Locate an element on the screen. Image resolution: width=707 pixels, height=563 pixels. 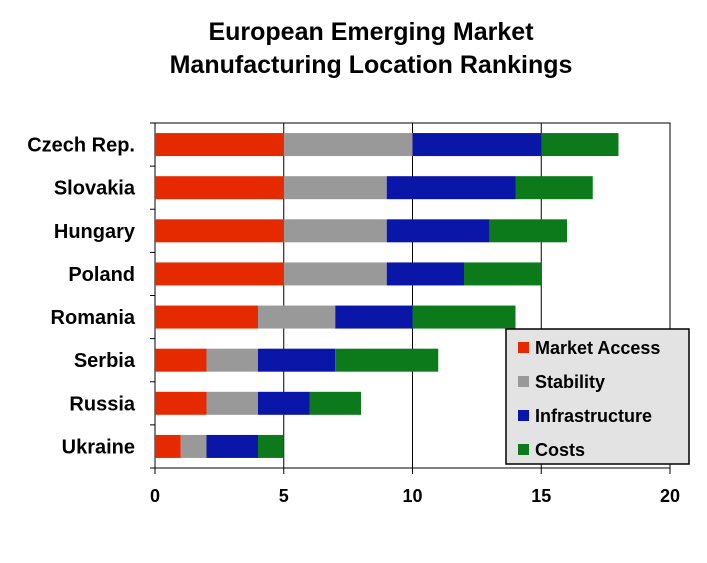
value-tick-label: 0 is located at coordinates (155, 496).